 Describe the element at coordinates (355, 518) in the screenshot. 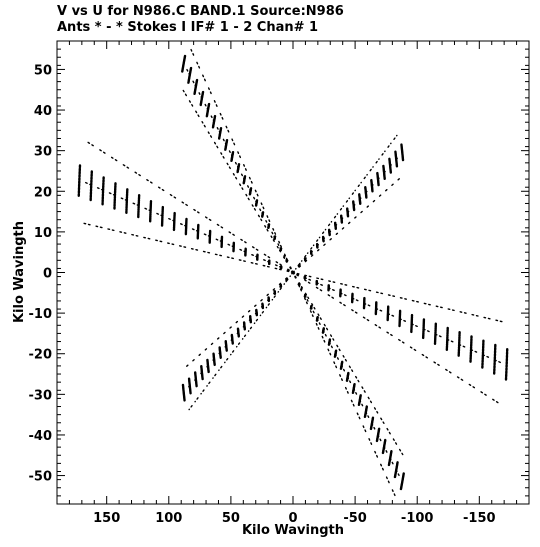

I see `x-tick-label: -50` at that location.